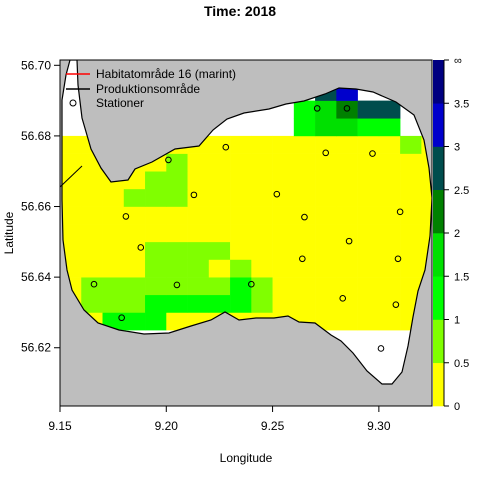  What do you see at coordinates (457, 148) in the screenshot?
I see `colorbar-label: 3` at bounding box center [457, 148].